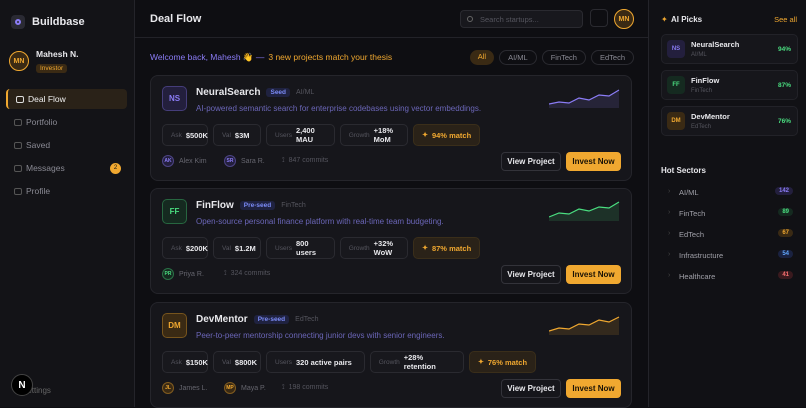  Describe the element at coordinates (230, 388) in the screenshot. I see `member-avatar: MP` at that location.